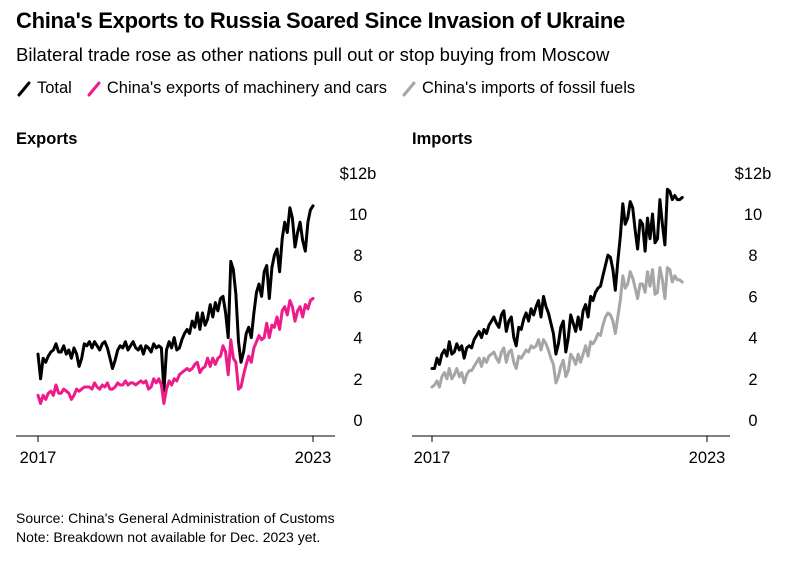 This screenshot has height=577, width=810. Describe the element at coordinates (54, 88) in the screenshot. I see `legend-label-total: Total` at that location.